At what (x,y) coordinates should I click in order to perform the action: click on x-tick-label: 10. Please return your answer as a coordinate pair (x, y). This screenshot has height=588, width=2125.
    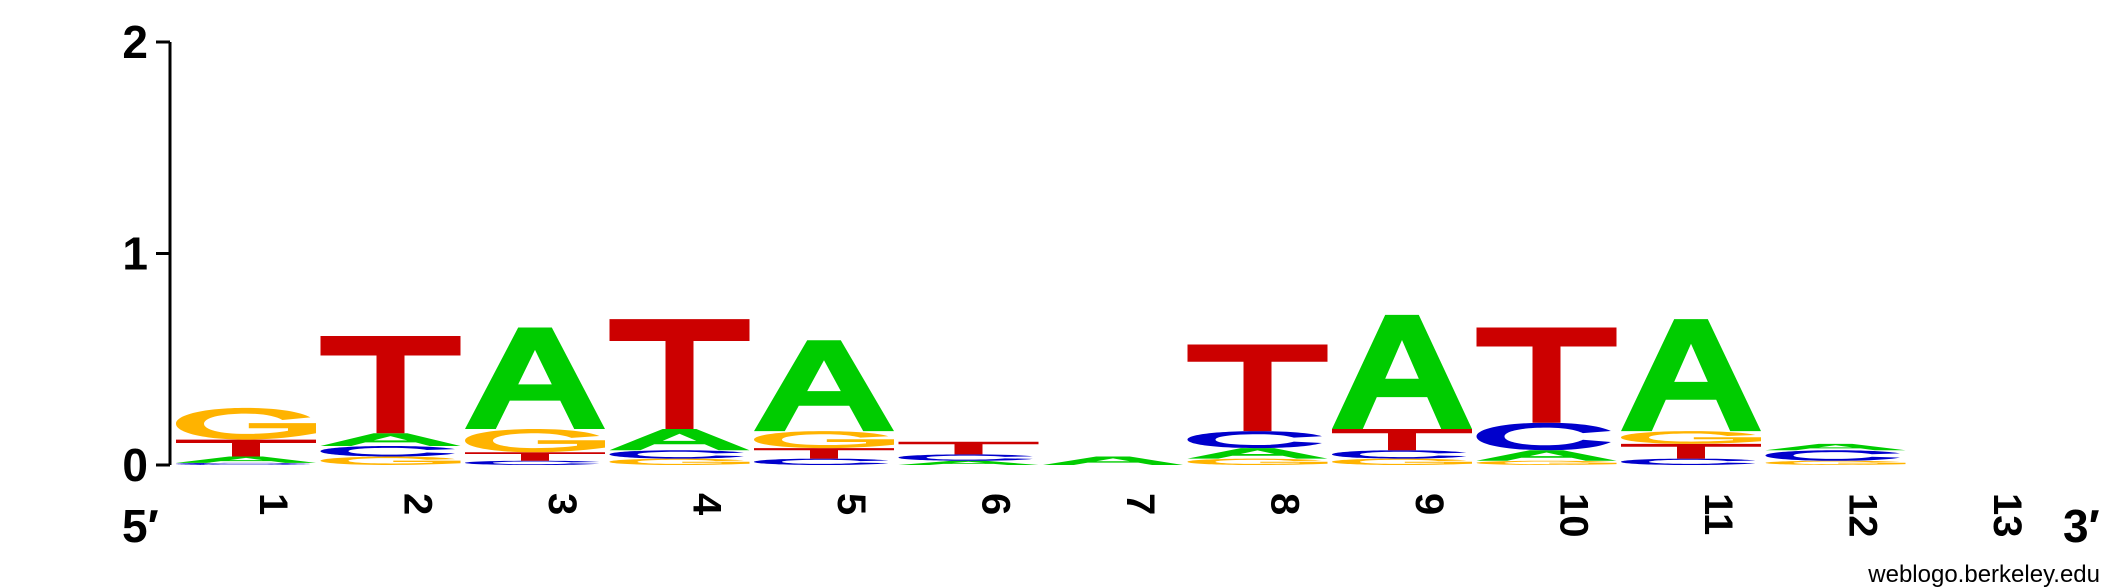
    Looking at the image, I should click on (1574, 515).